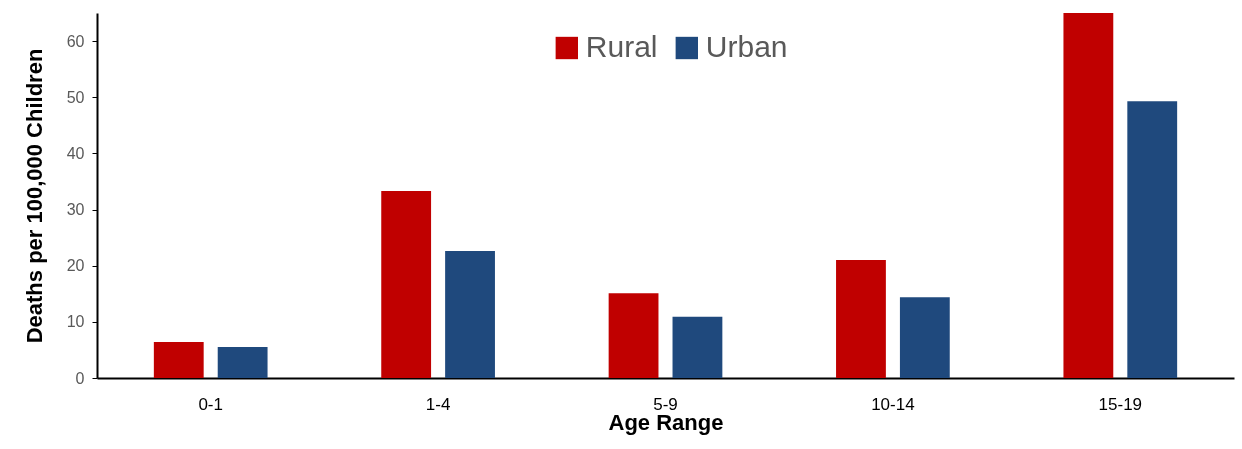 The height and width of the screenshot is (449, 1242). What do you see at coordinates (621, 46) in the screenshot?
I see `legend-label: Rural` at bounding box center [621, 46].